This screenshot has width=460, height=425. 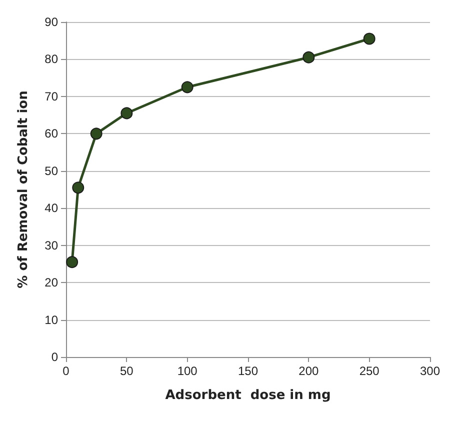 I want to click on y-tick-label: 30, so click(x=51, y=245).